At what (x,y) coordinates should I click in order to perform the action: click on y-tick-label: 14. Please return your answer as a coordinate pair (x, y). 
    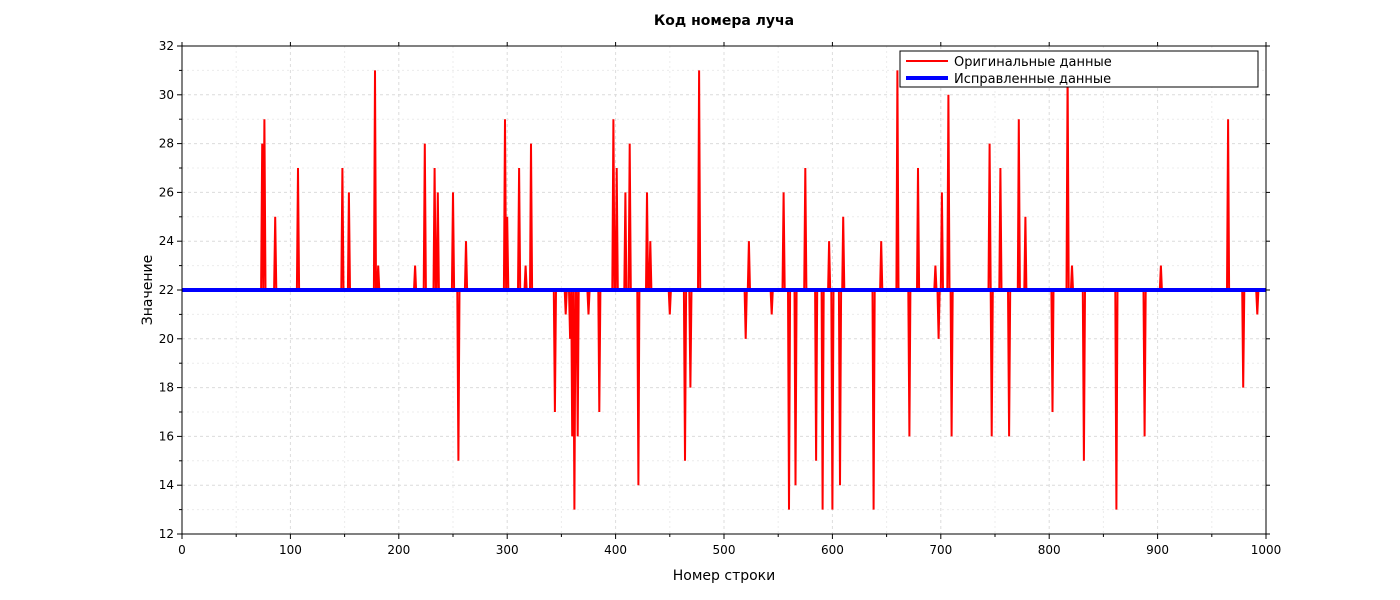
    Looking at the image, I should click on (166, 485).